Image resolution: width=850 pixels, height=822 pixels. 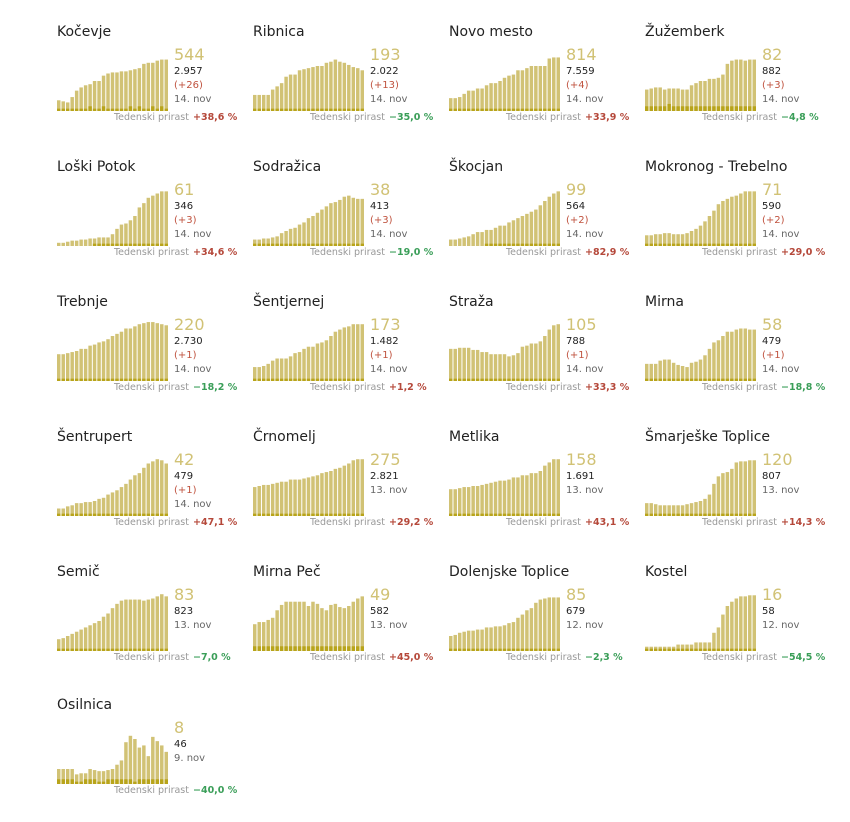 I want to click on weekly-growth-value: +29,0 %, so click(x=803, y=252).